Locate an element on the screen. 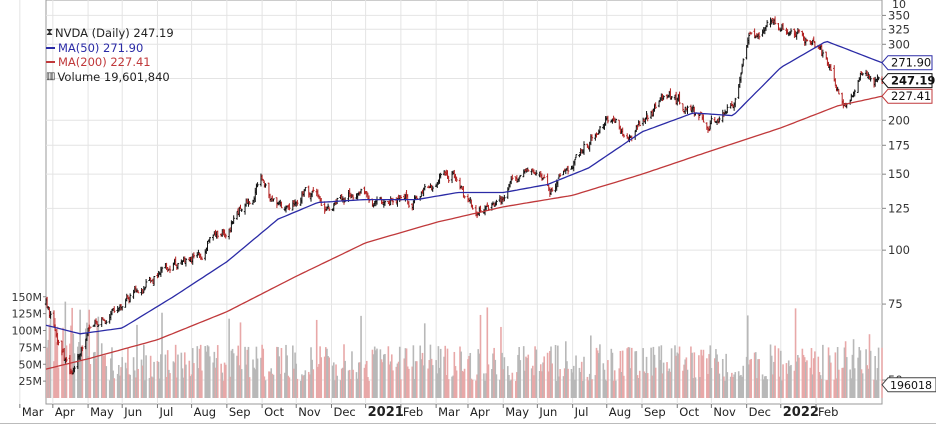  date-tick-label: Jun is located at coordinates (547, 412).